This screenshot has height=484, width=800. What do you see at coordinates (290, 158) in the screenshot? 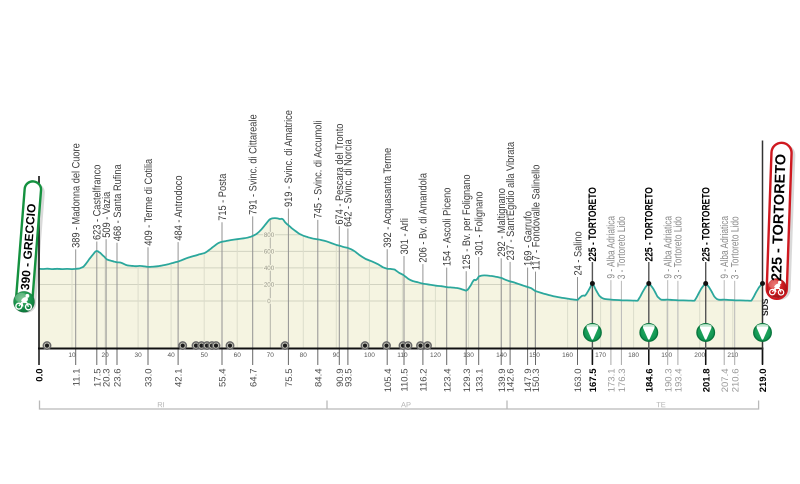
I see `svg-text: 919 - Svinc. di Amatrice` at bounding box center [290, 158].